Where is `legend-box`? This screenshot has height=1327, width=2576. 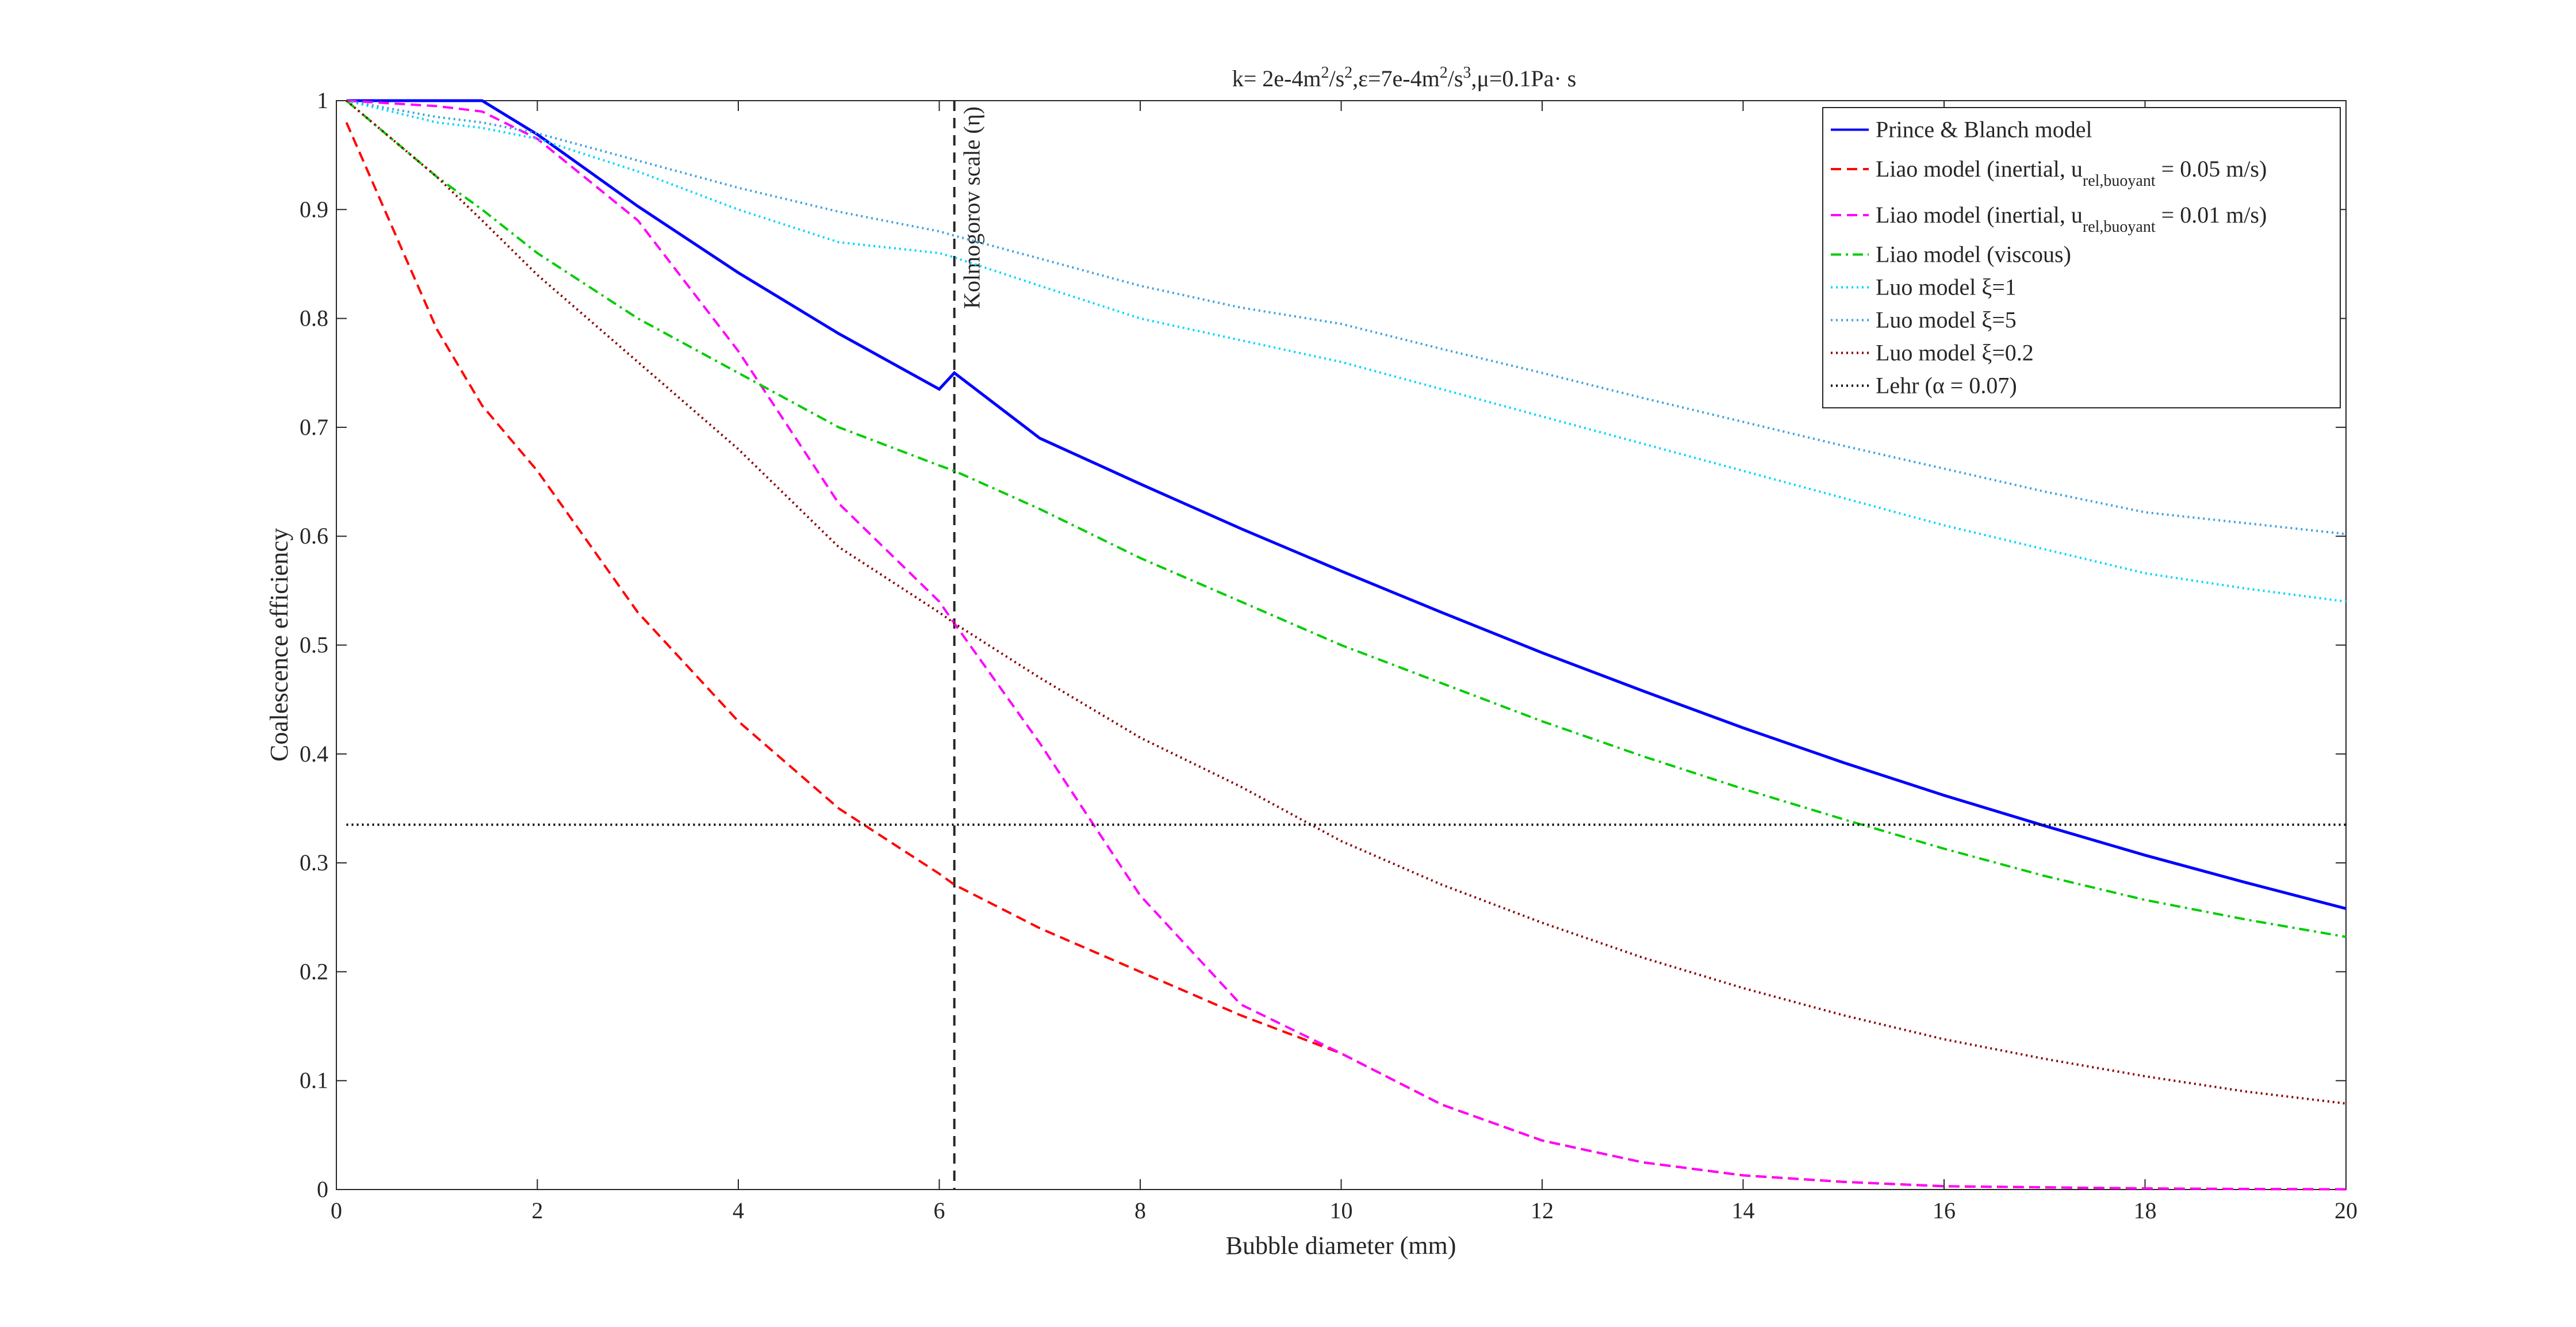
legend-box is located at coordinates (2081, 257).